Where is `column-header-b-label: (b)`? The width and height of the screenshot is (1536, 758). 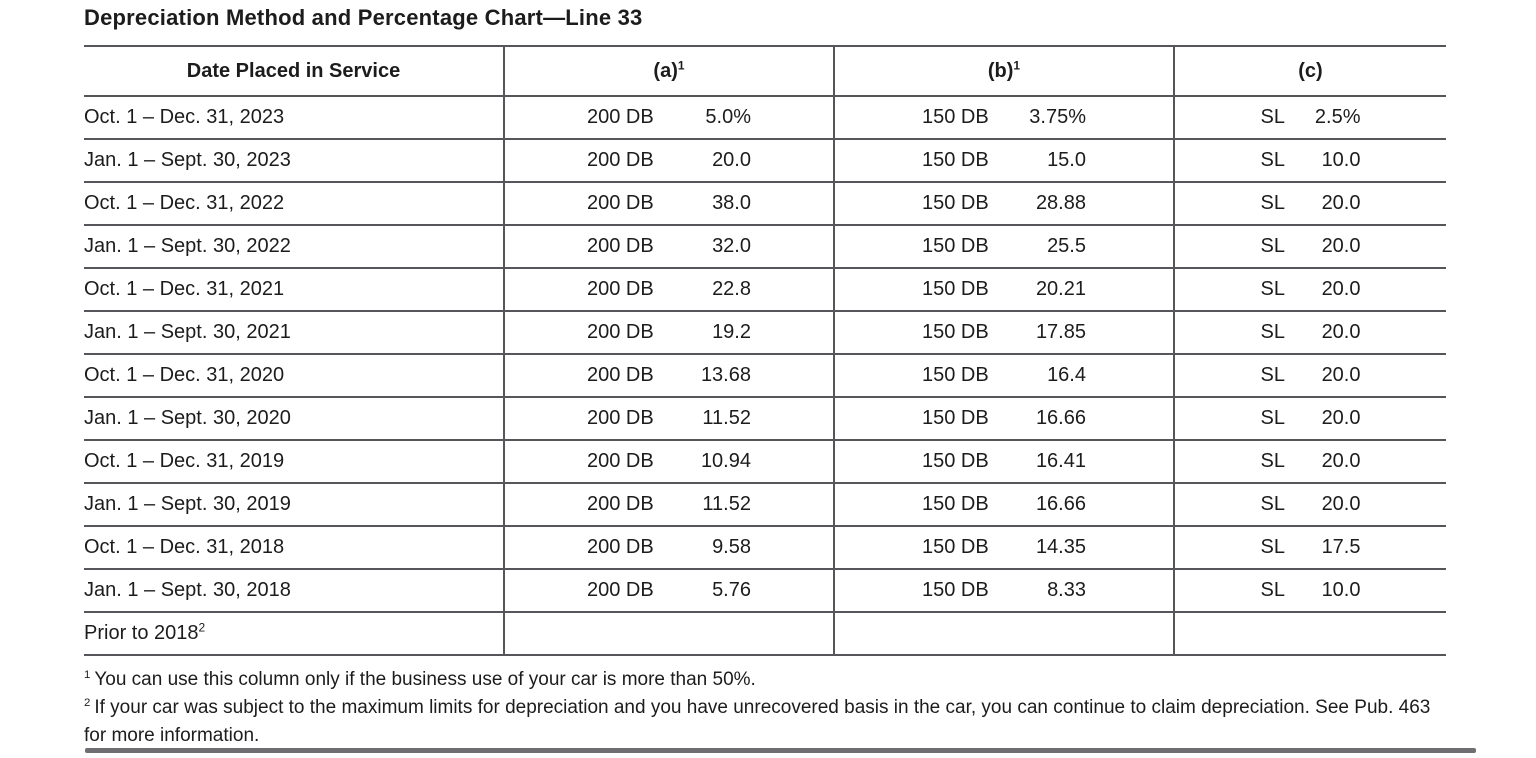
column-header-b-label: (b) is located at coordinates (1000, 70).